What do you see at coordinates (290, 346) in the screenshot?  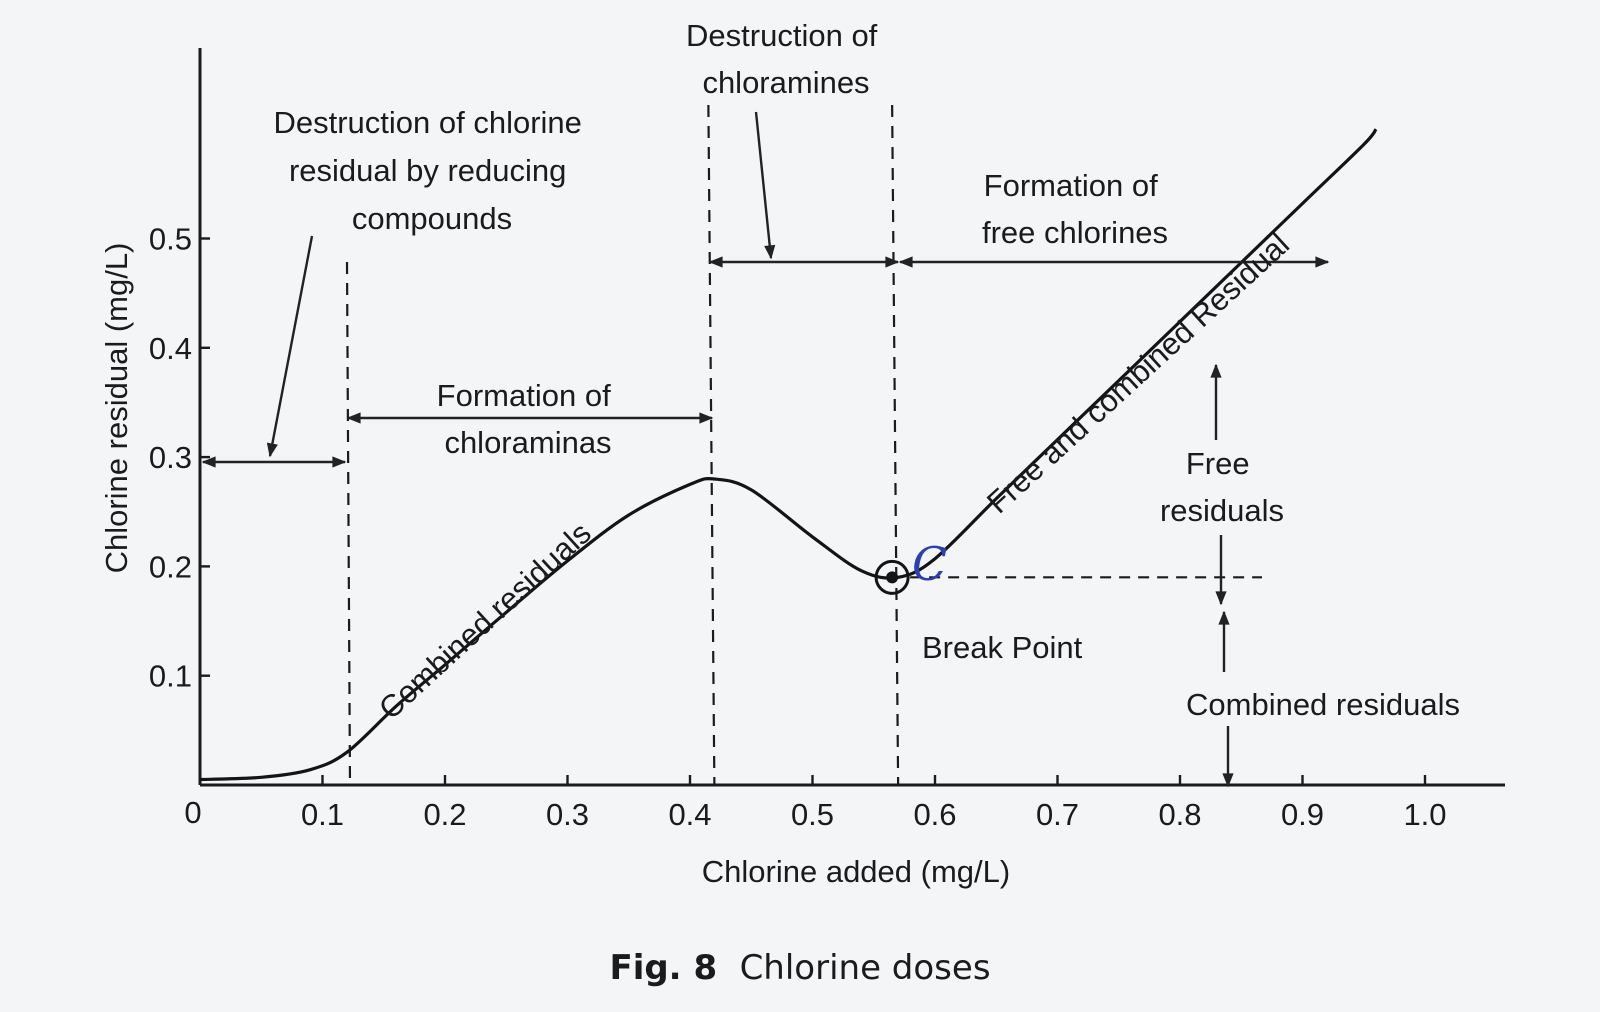 I see `pointer-arrow-reducing` at bounding box center [290, 346].